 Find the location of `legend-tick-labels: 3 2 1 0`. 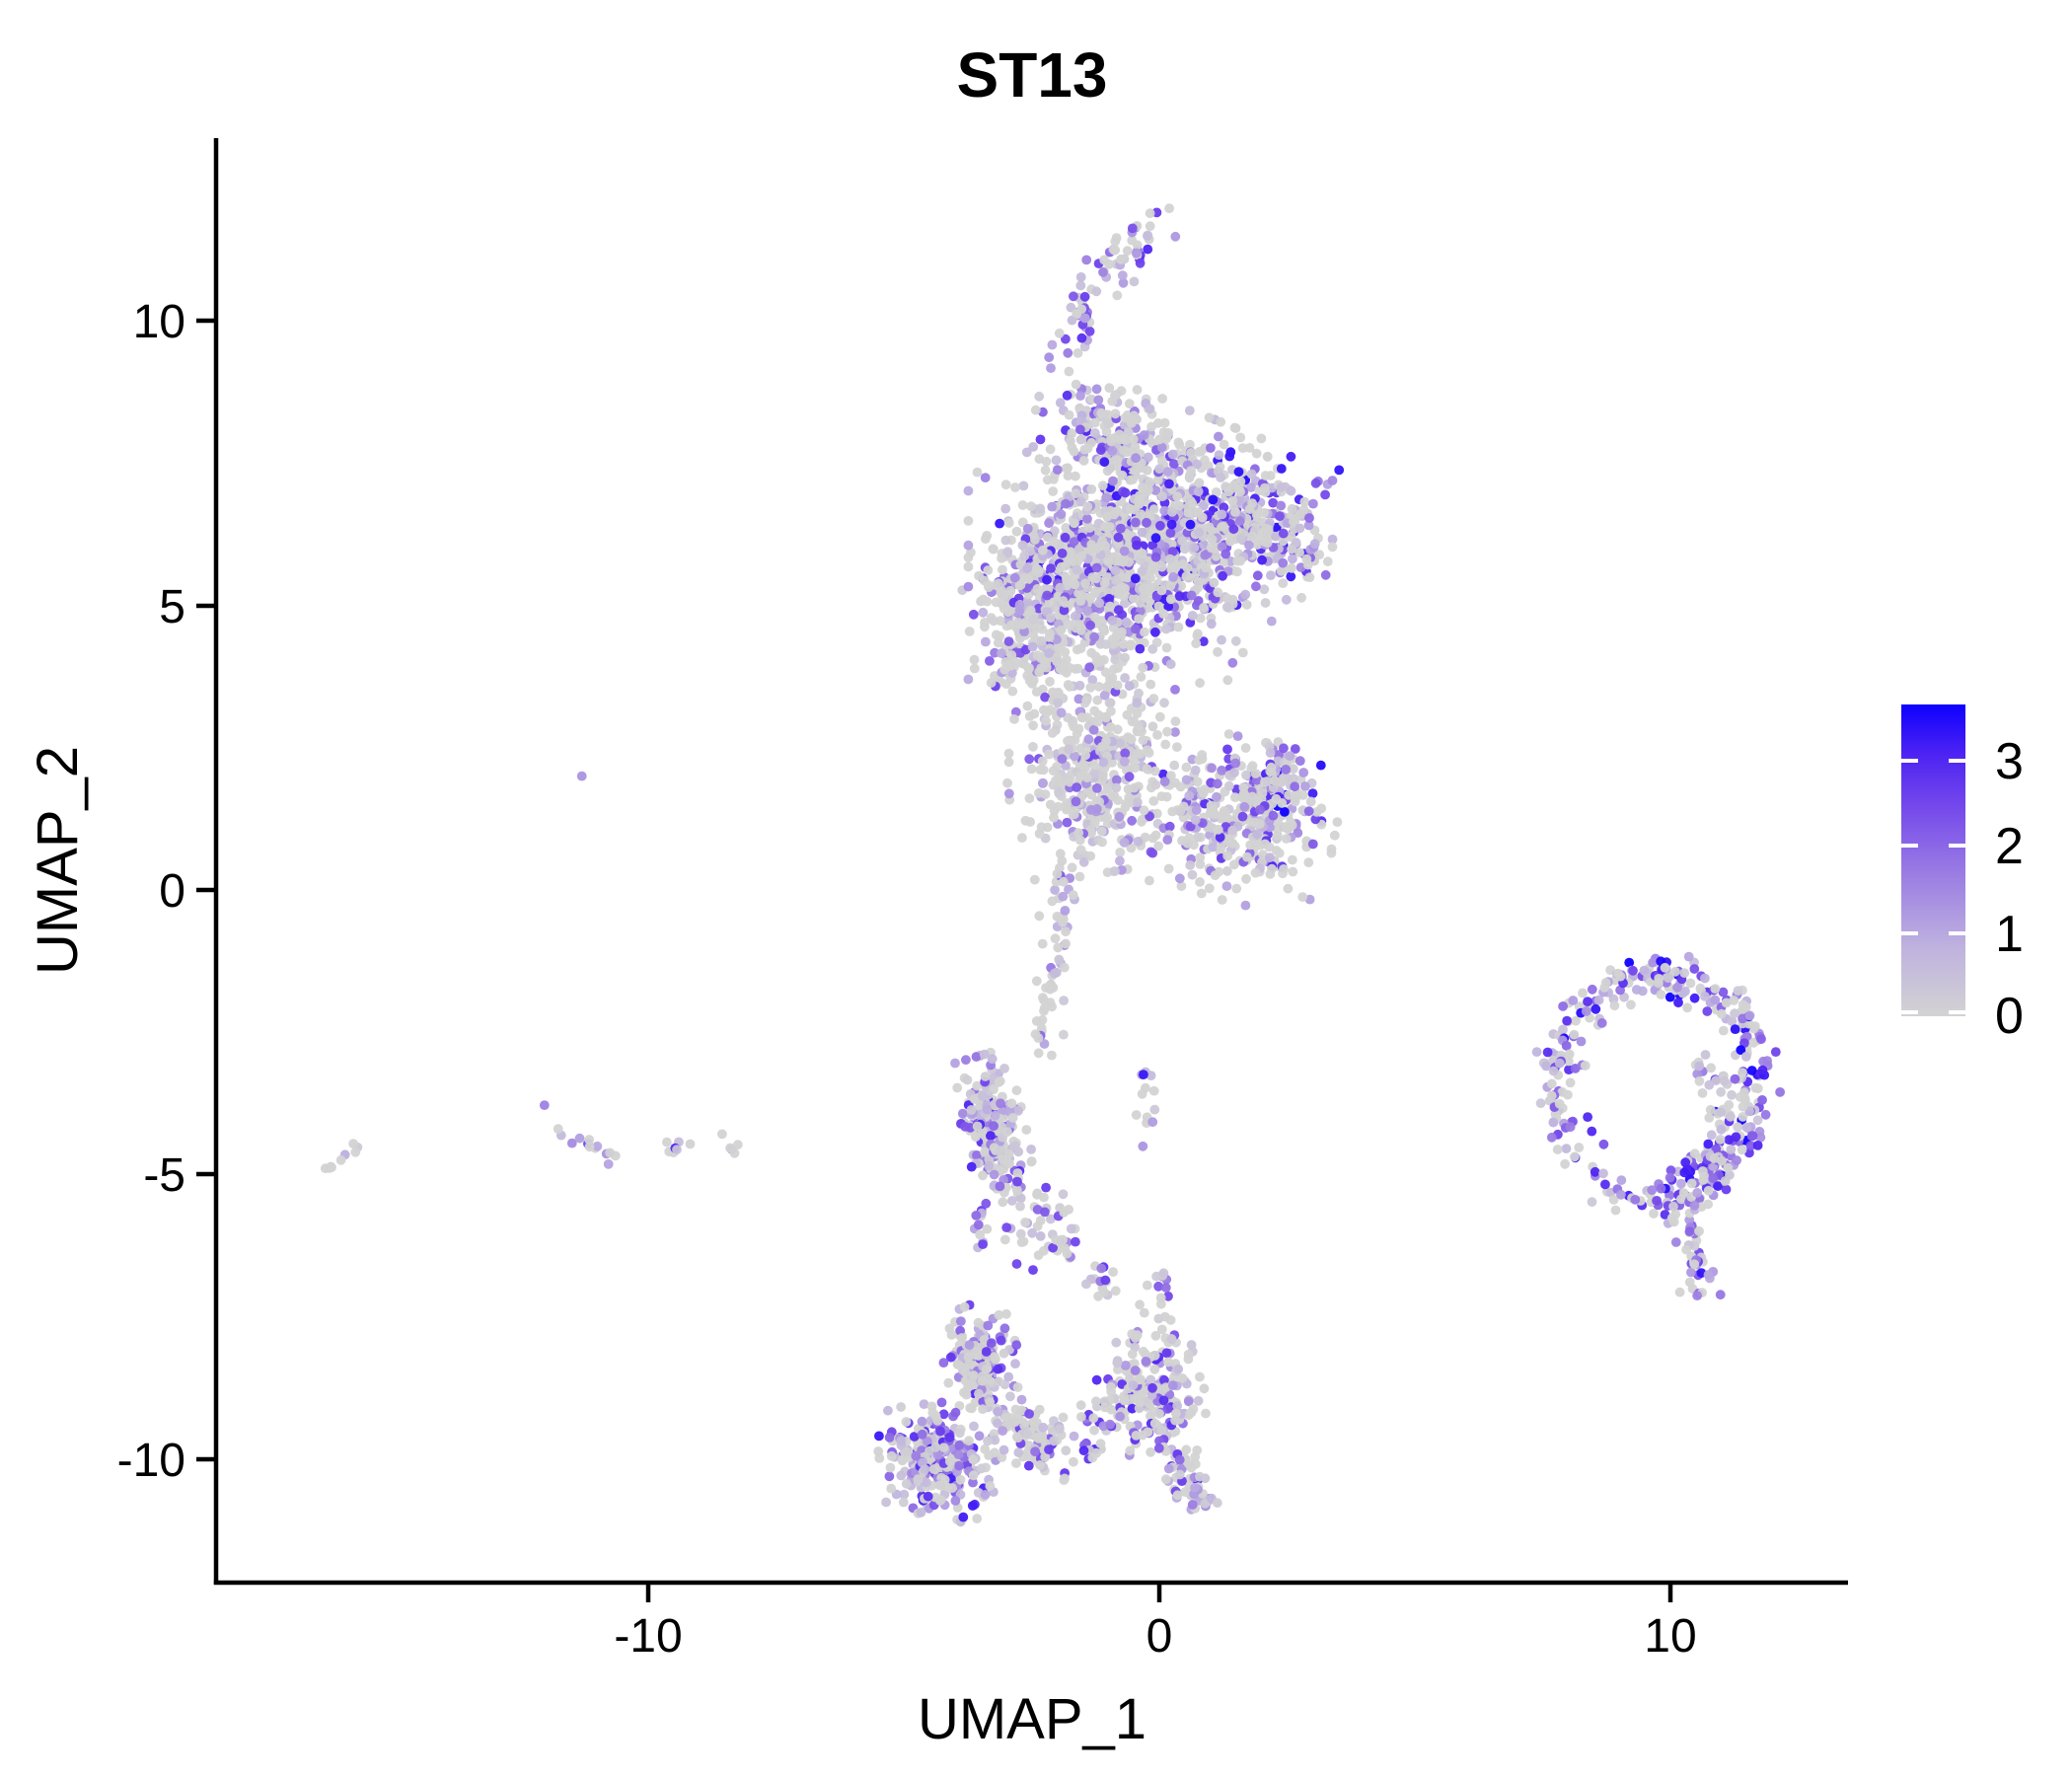

legend-tick-labels: 3 2 1 0 is located at coordinates (2010, 889).